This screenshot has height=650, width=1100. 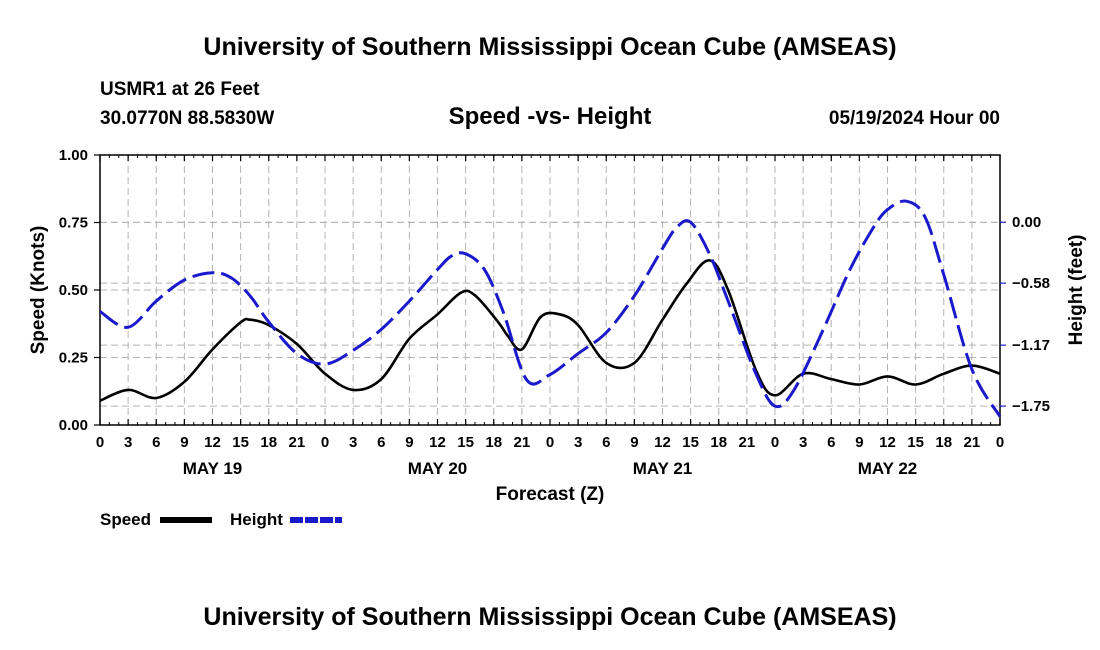 I want to click on y2-tick-label: −1.75, so click(x=1031, y=406).